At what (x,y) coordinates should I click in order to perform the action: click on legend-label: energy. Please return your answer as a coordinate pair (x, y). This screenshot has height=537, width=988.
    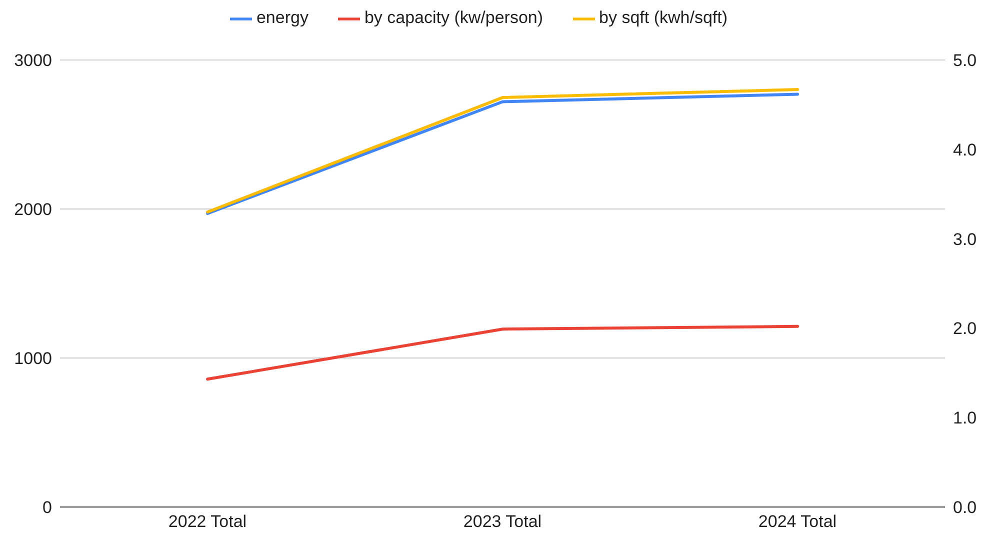
    Looking at the image, I should click on (282, 18).